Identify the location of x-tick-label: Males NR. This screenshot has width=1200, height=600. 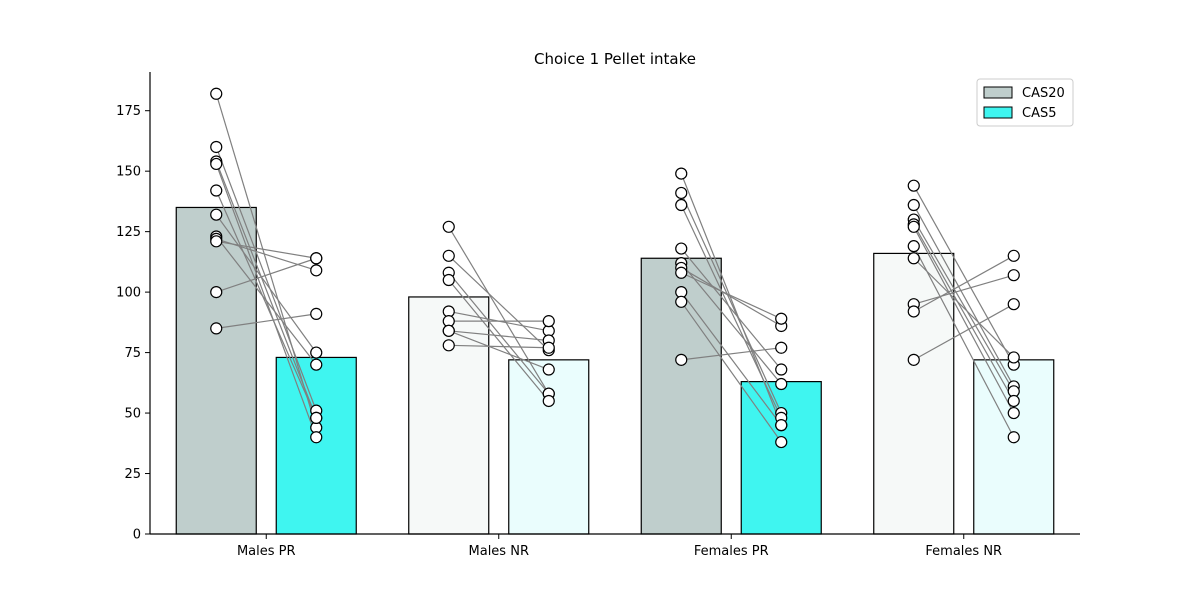
(499, 551).